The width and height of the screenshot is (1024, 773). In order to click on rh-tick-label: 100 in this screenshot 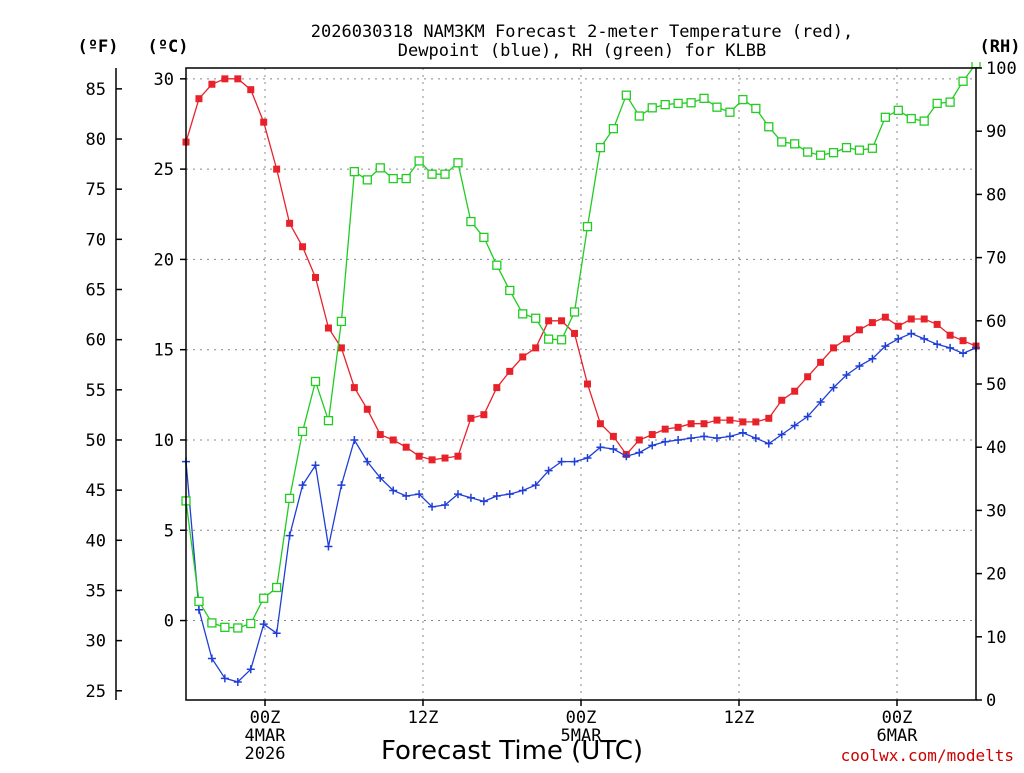, I will do `click(1001, 69)`.